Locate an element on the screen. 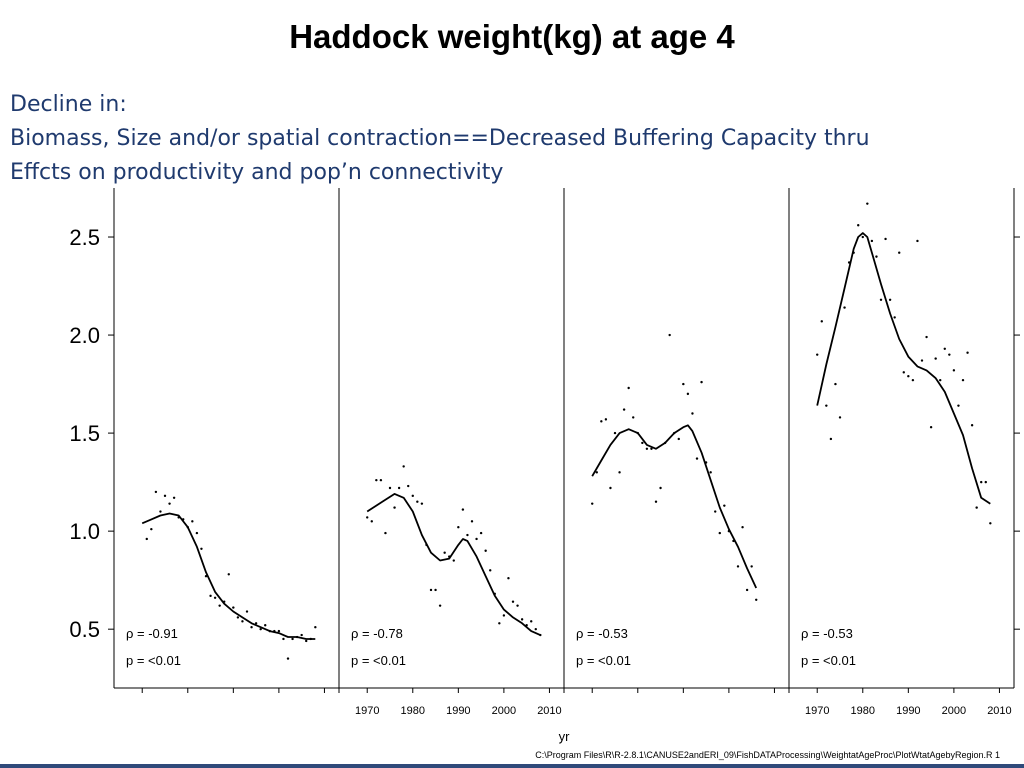 The image size is (1024, 768). rho-label: ρ = -0.91 is located at coordinates (152, 633).